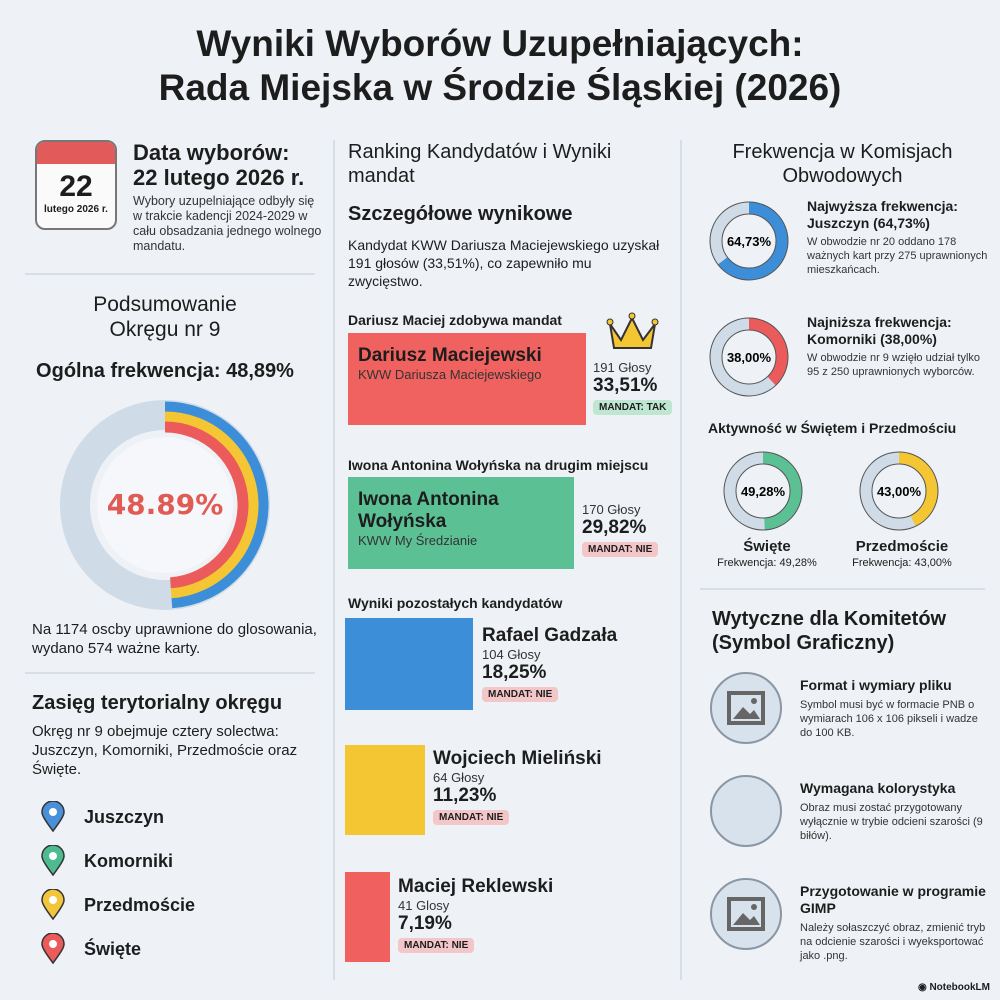 Image resolution: width=1000 pixels, height=1000 pixels. What do you see at coordinates (902, 546) in the screenshot?
I see `przedmoscie-name: Przedmoście` at bounding box center [902, 546].